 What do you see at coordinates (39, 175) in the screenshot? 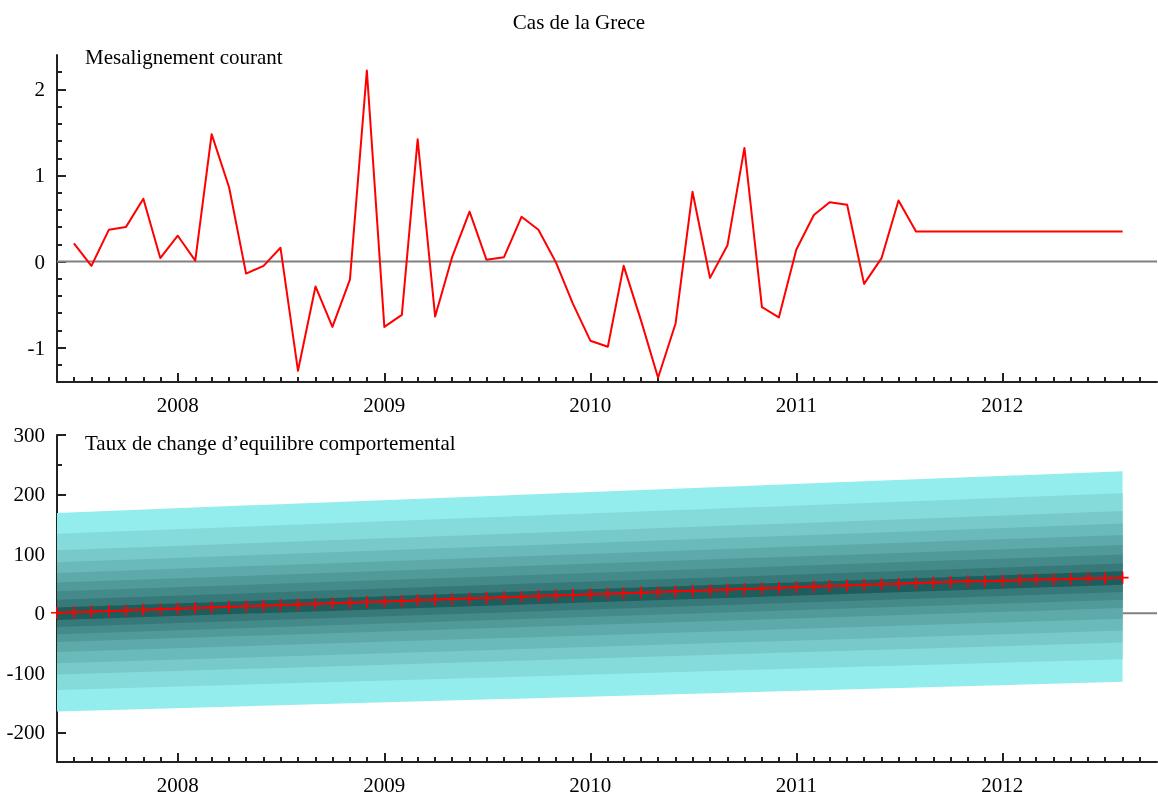
I see `y-tick-label: 1` at bounding box center [39, 175].